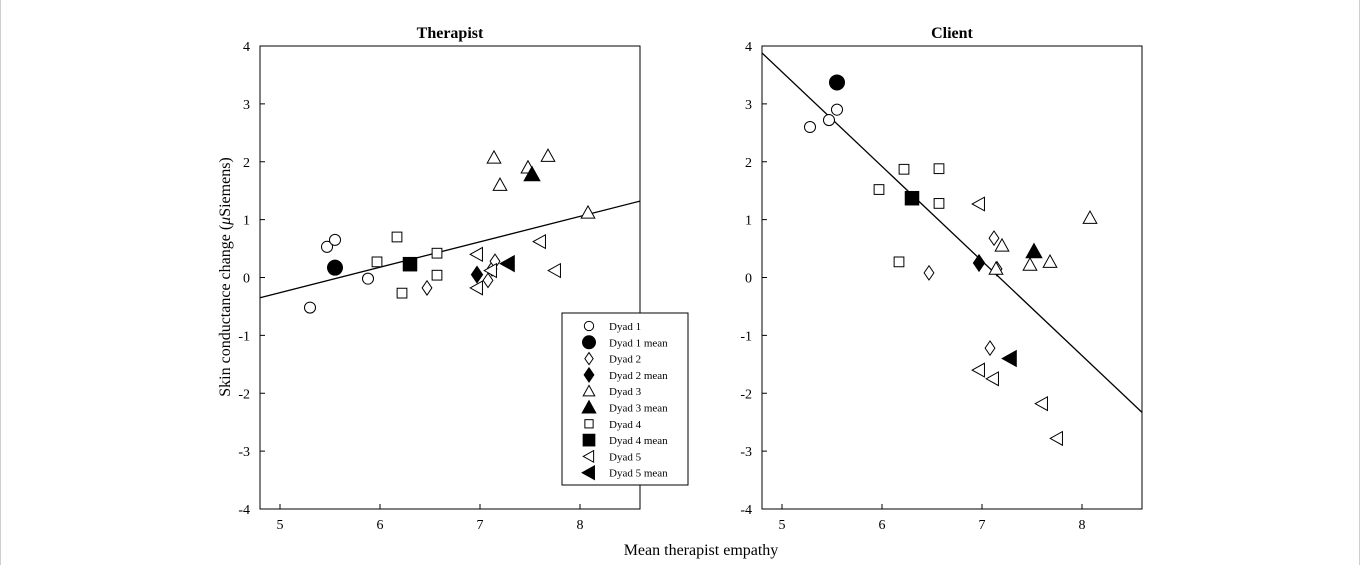  I want to click on legend-label-dyad-5-mean: Dyad 5 mean, so click(638, 474).